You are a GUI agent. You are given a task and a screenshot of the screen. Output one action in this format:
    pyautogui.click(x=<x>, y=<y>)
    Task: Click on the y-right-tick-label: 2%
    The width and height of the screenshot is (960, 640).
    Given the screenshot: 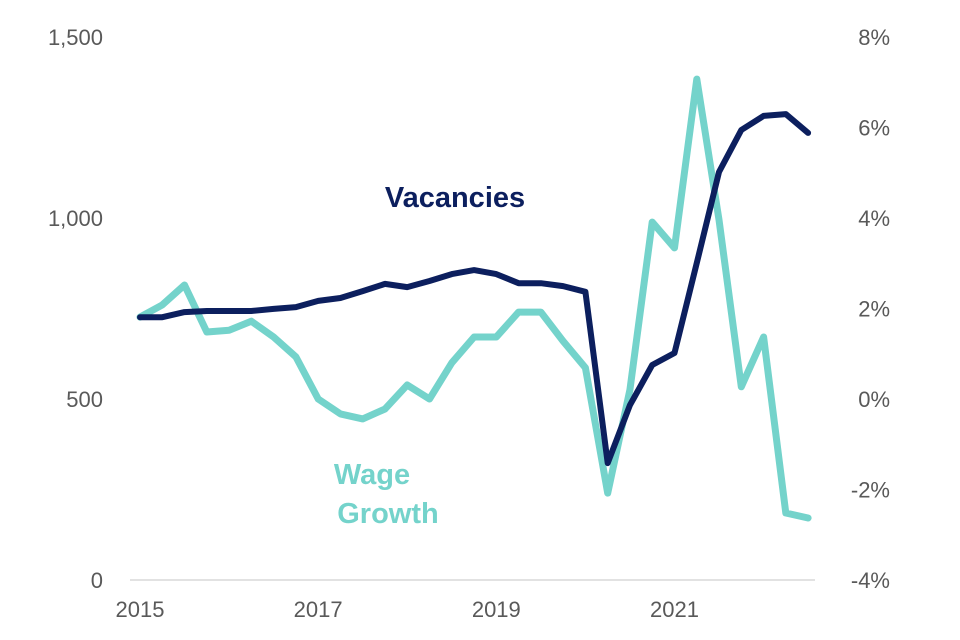 What is the action you would take?
    pyautogui.click(x=874, y=309)
    